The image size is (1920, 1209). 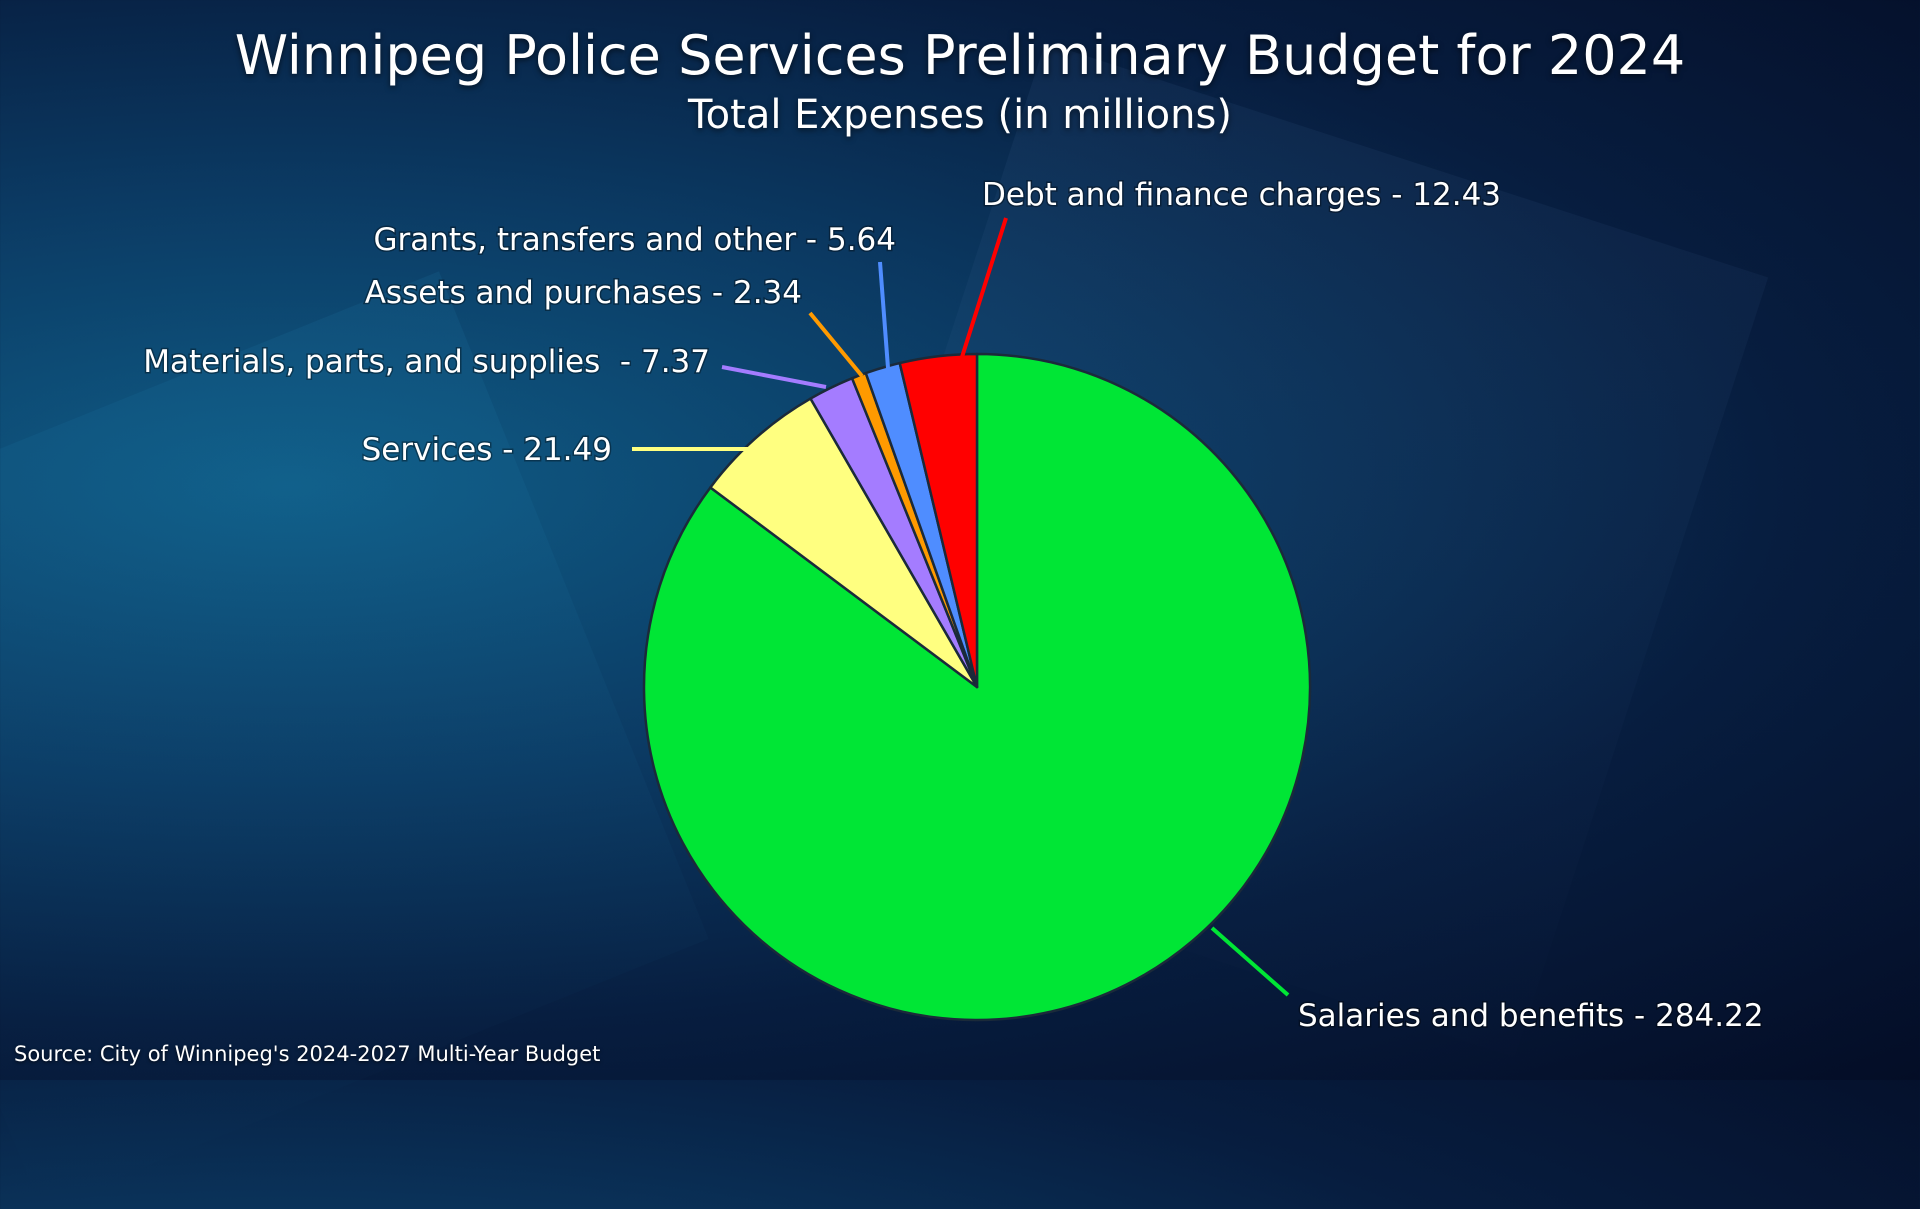 What do you see at coordinates (634, 240) in the screenshot?
I see `slice-label-grants-transfers-and-other: Grants, transfers and other - 5.64` at bounding box center [634, 240].